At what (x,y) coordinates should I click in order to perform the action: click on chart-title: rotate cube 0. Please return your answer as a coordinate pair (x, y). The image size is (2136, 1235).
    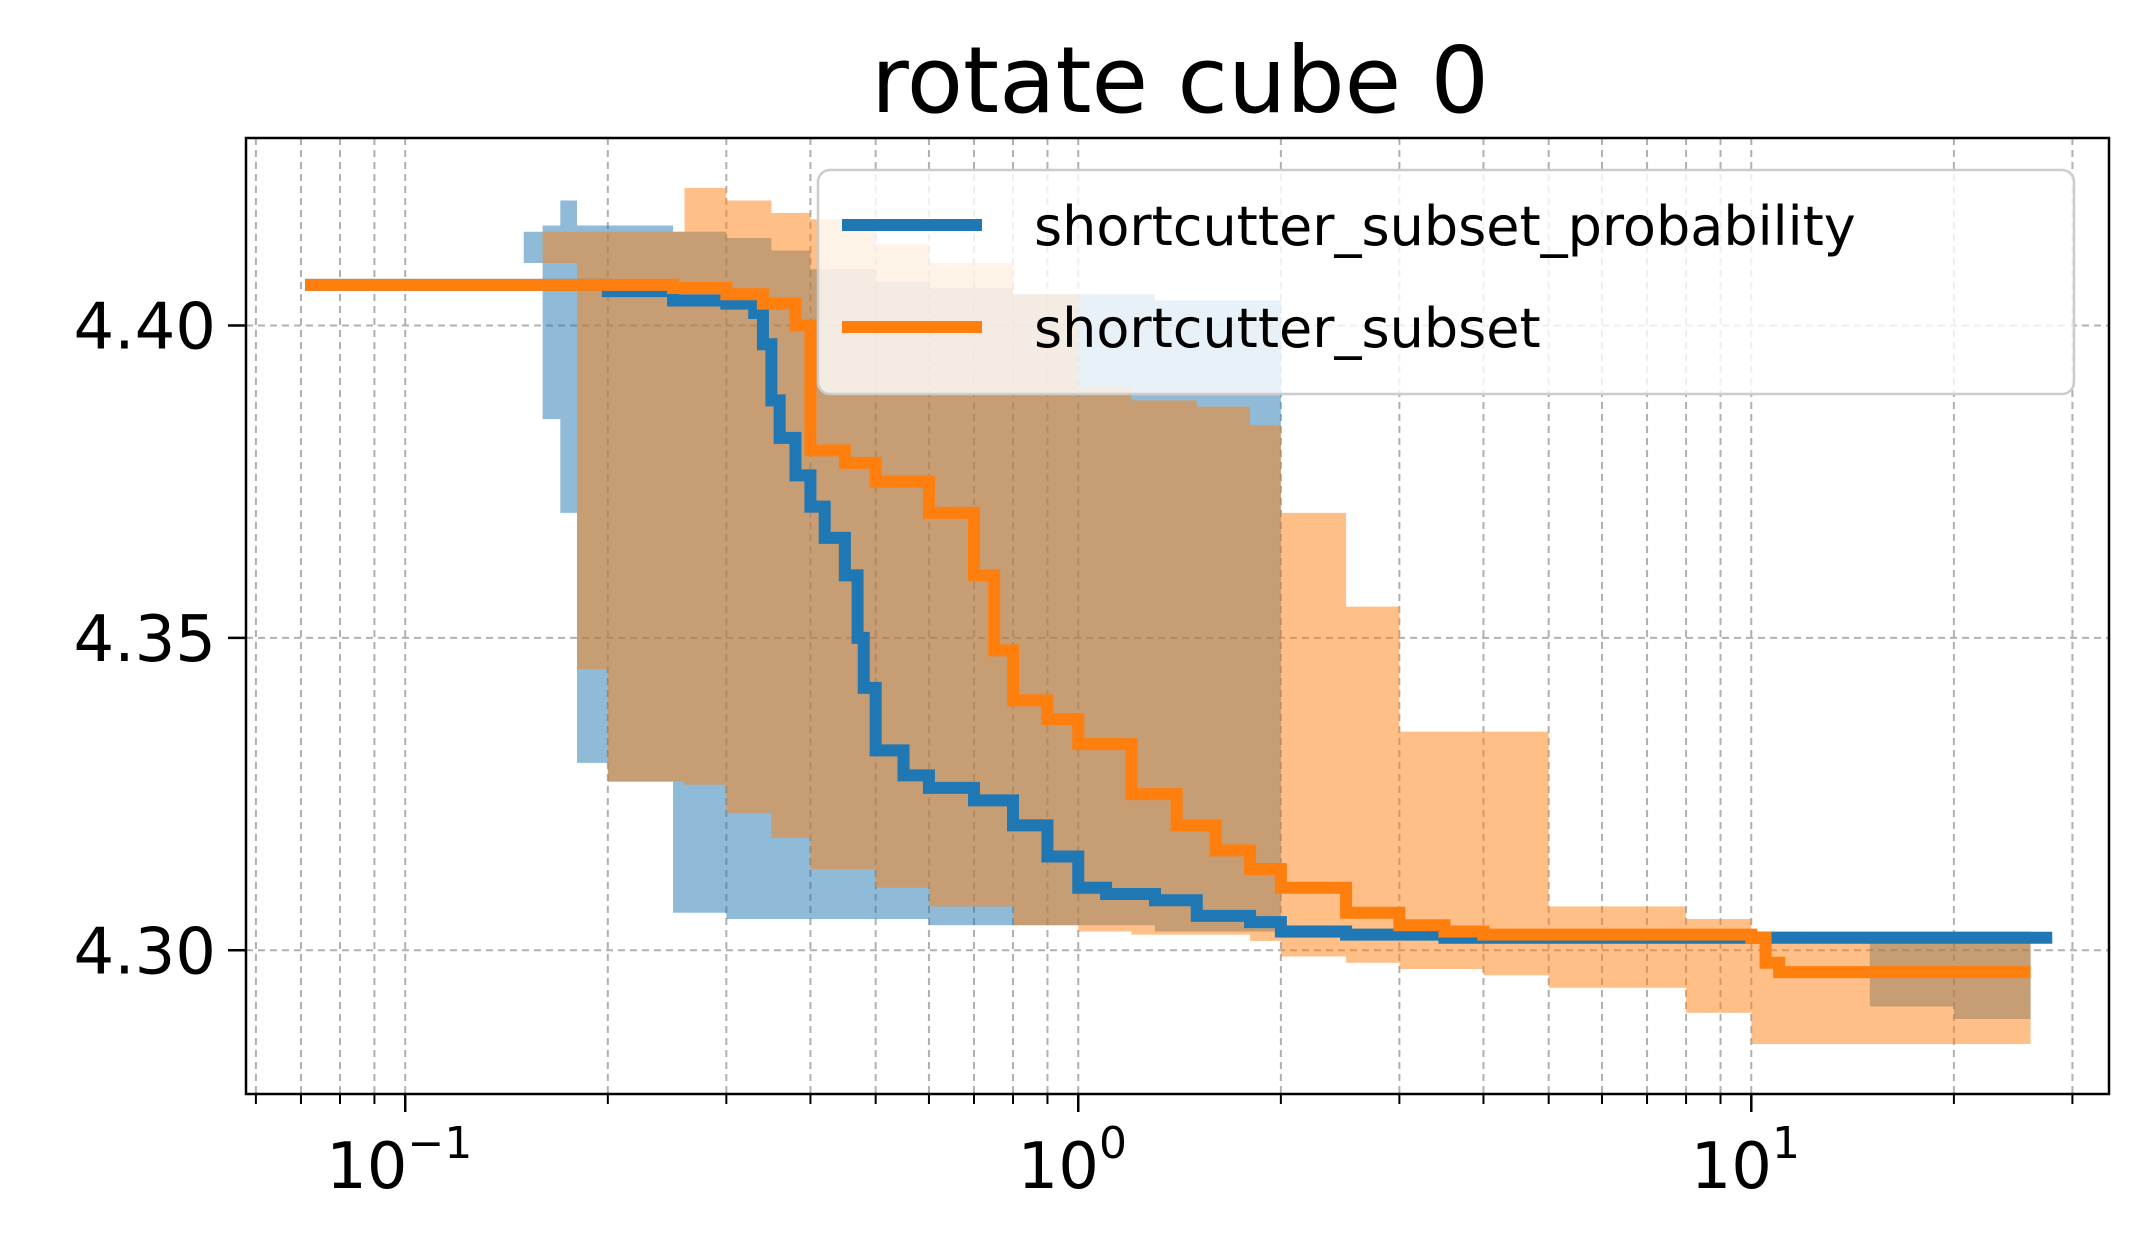
    Looking at the image, I should click on (1180, 80).